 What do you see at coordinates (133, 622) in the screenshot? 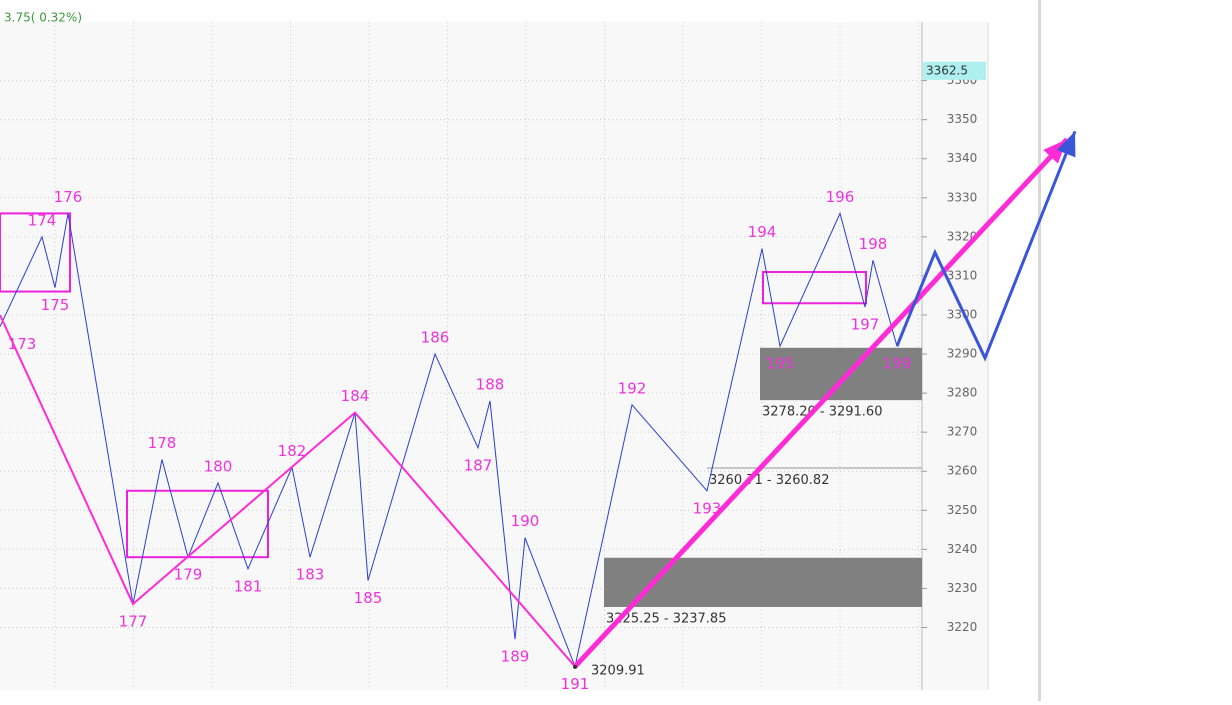
I see `pivot-label: 177` at bounding box center [133, 622].